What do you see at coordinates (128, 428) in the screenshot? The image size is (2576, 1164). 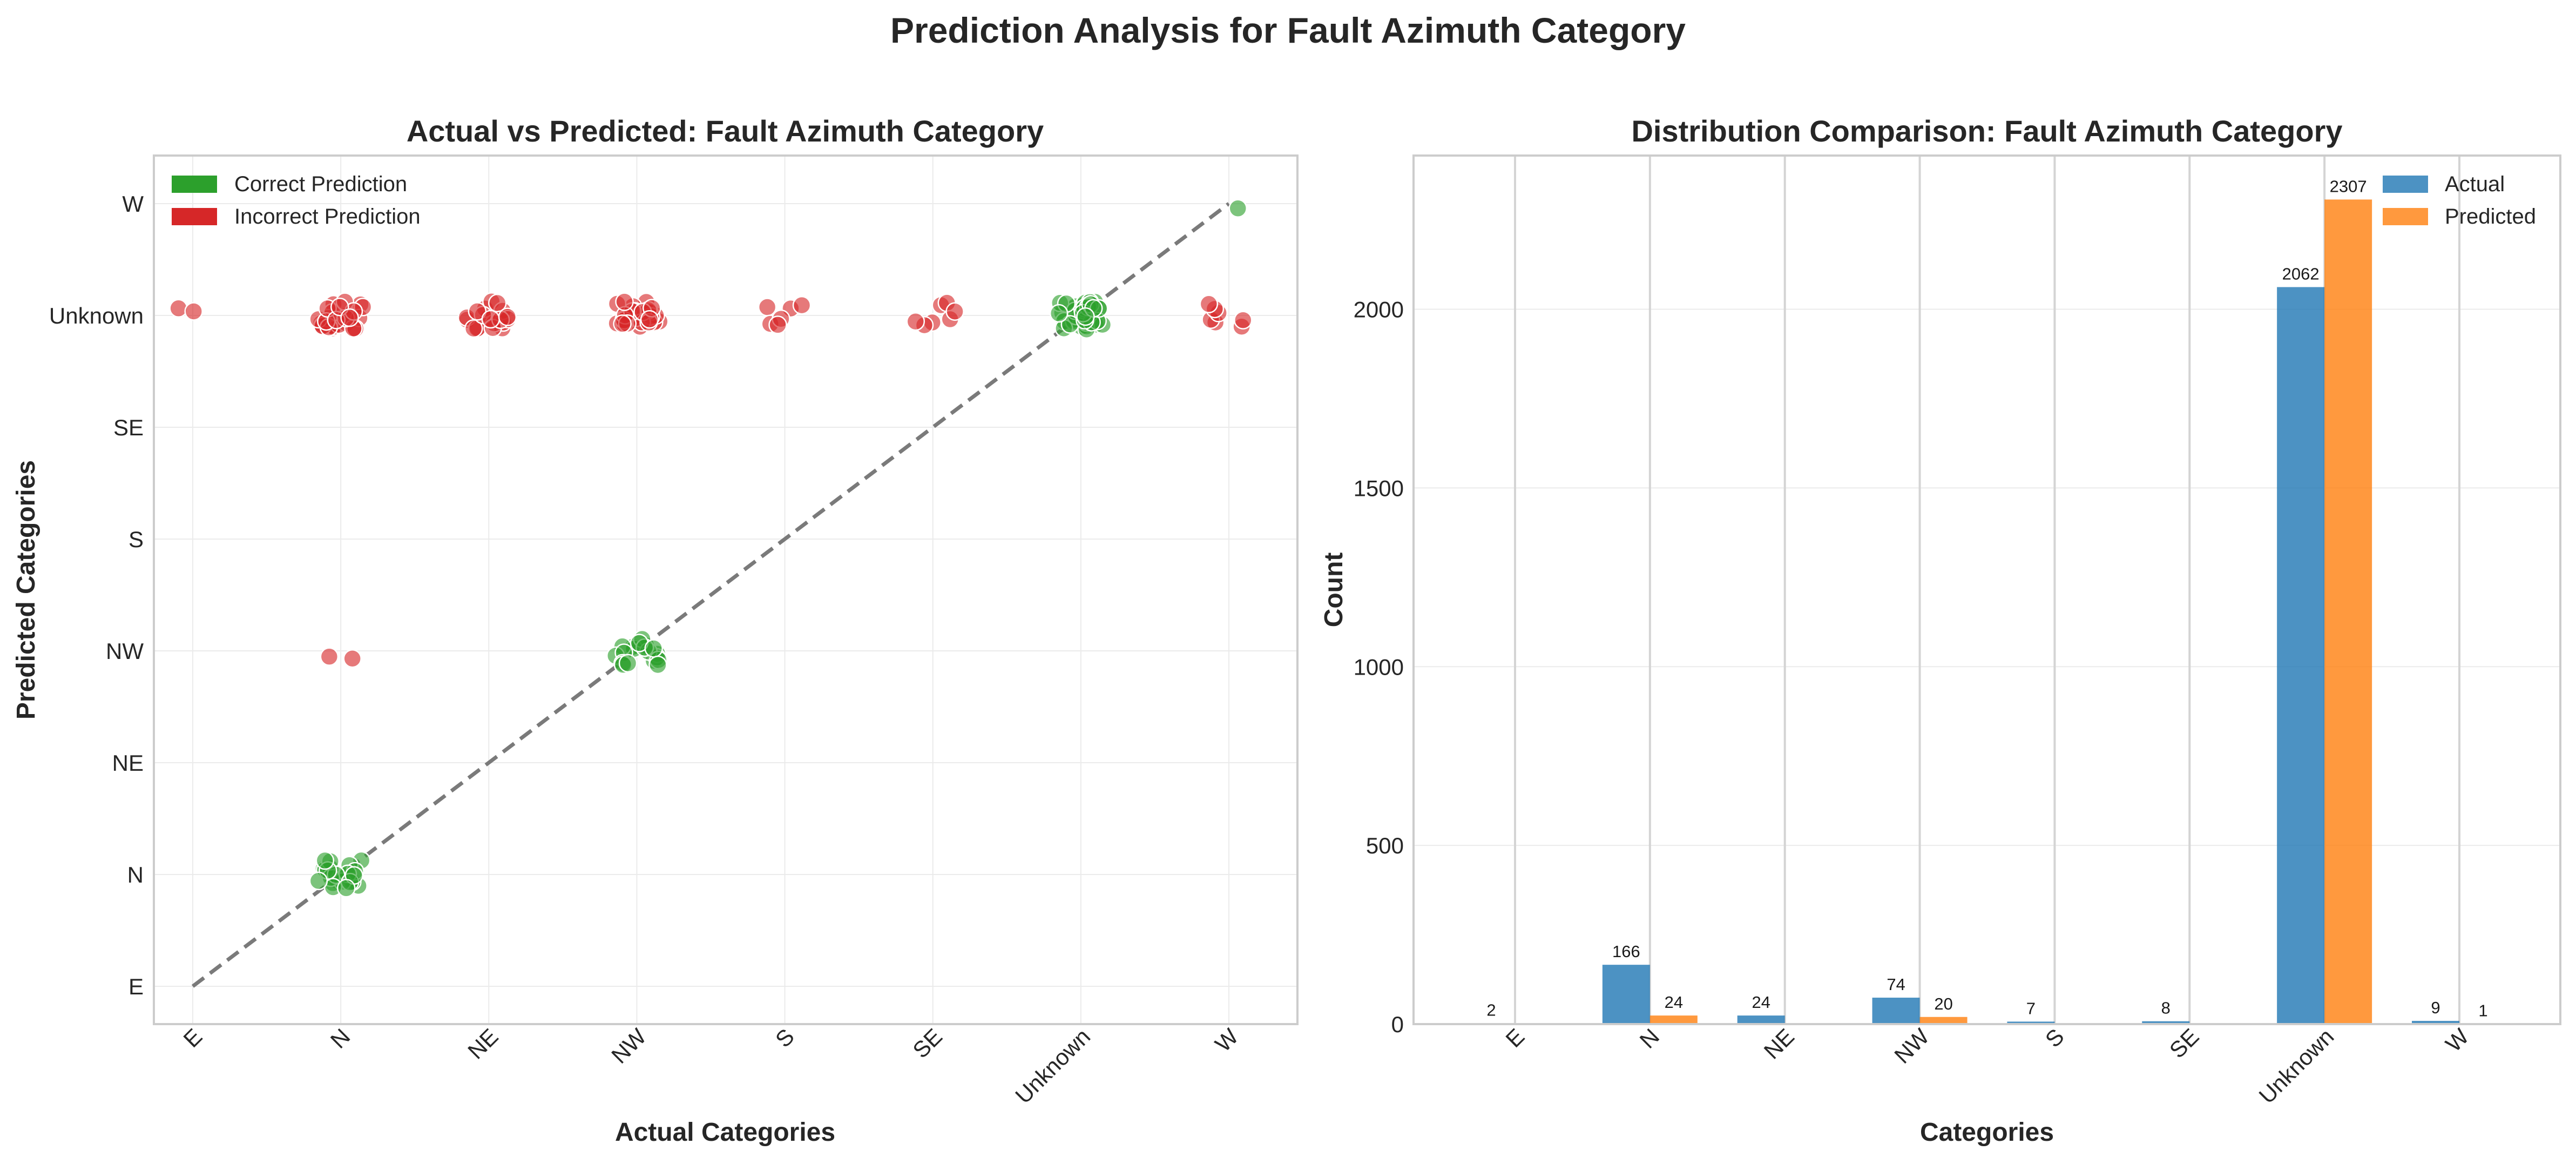 I see `y-tick-label: SE` at bounding box center [128, 428].